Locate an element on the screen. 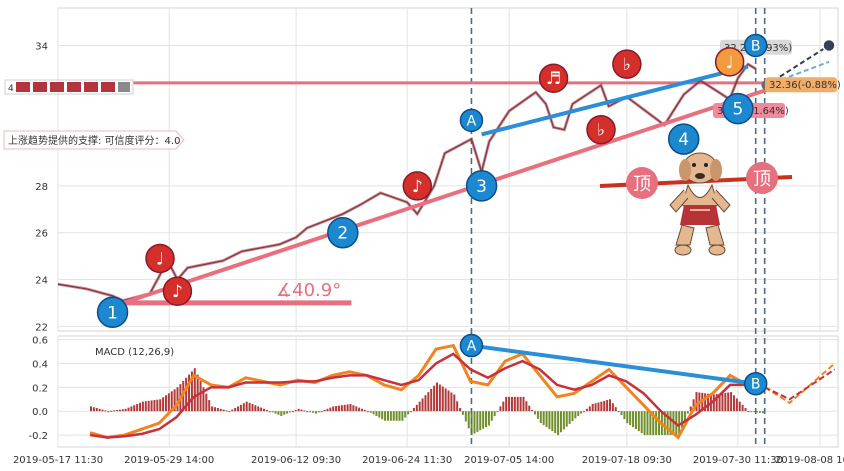 The image size is (844, 471). divergence-label: A is located at coordinates (472, 347).